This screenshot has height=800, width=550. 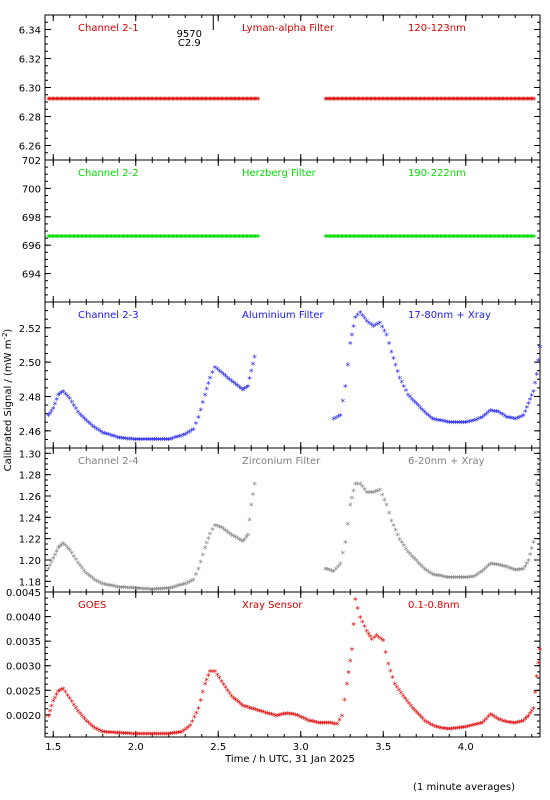 I want to click on y-tick-label: 696, so click(x=31, y=246).